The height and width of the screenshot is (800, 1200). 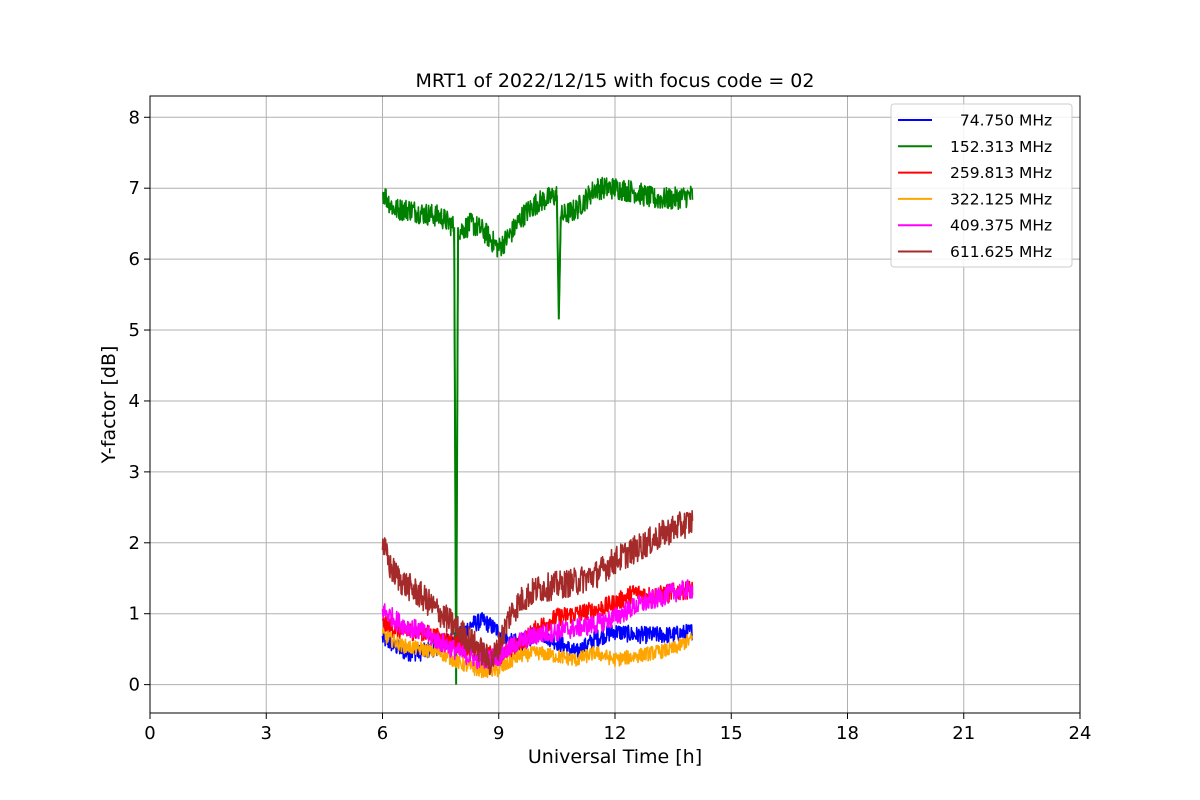 What do you see at coordinates (1001, 226) in the screenshot?
I see `legend-label: 409.375 MHz` at bounding box center [1001, 226].